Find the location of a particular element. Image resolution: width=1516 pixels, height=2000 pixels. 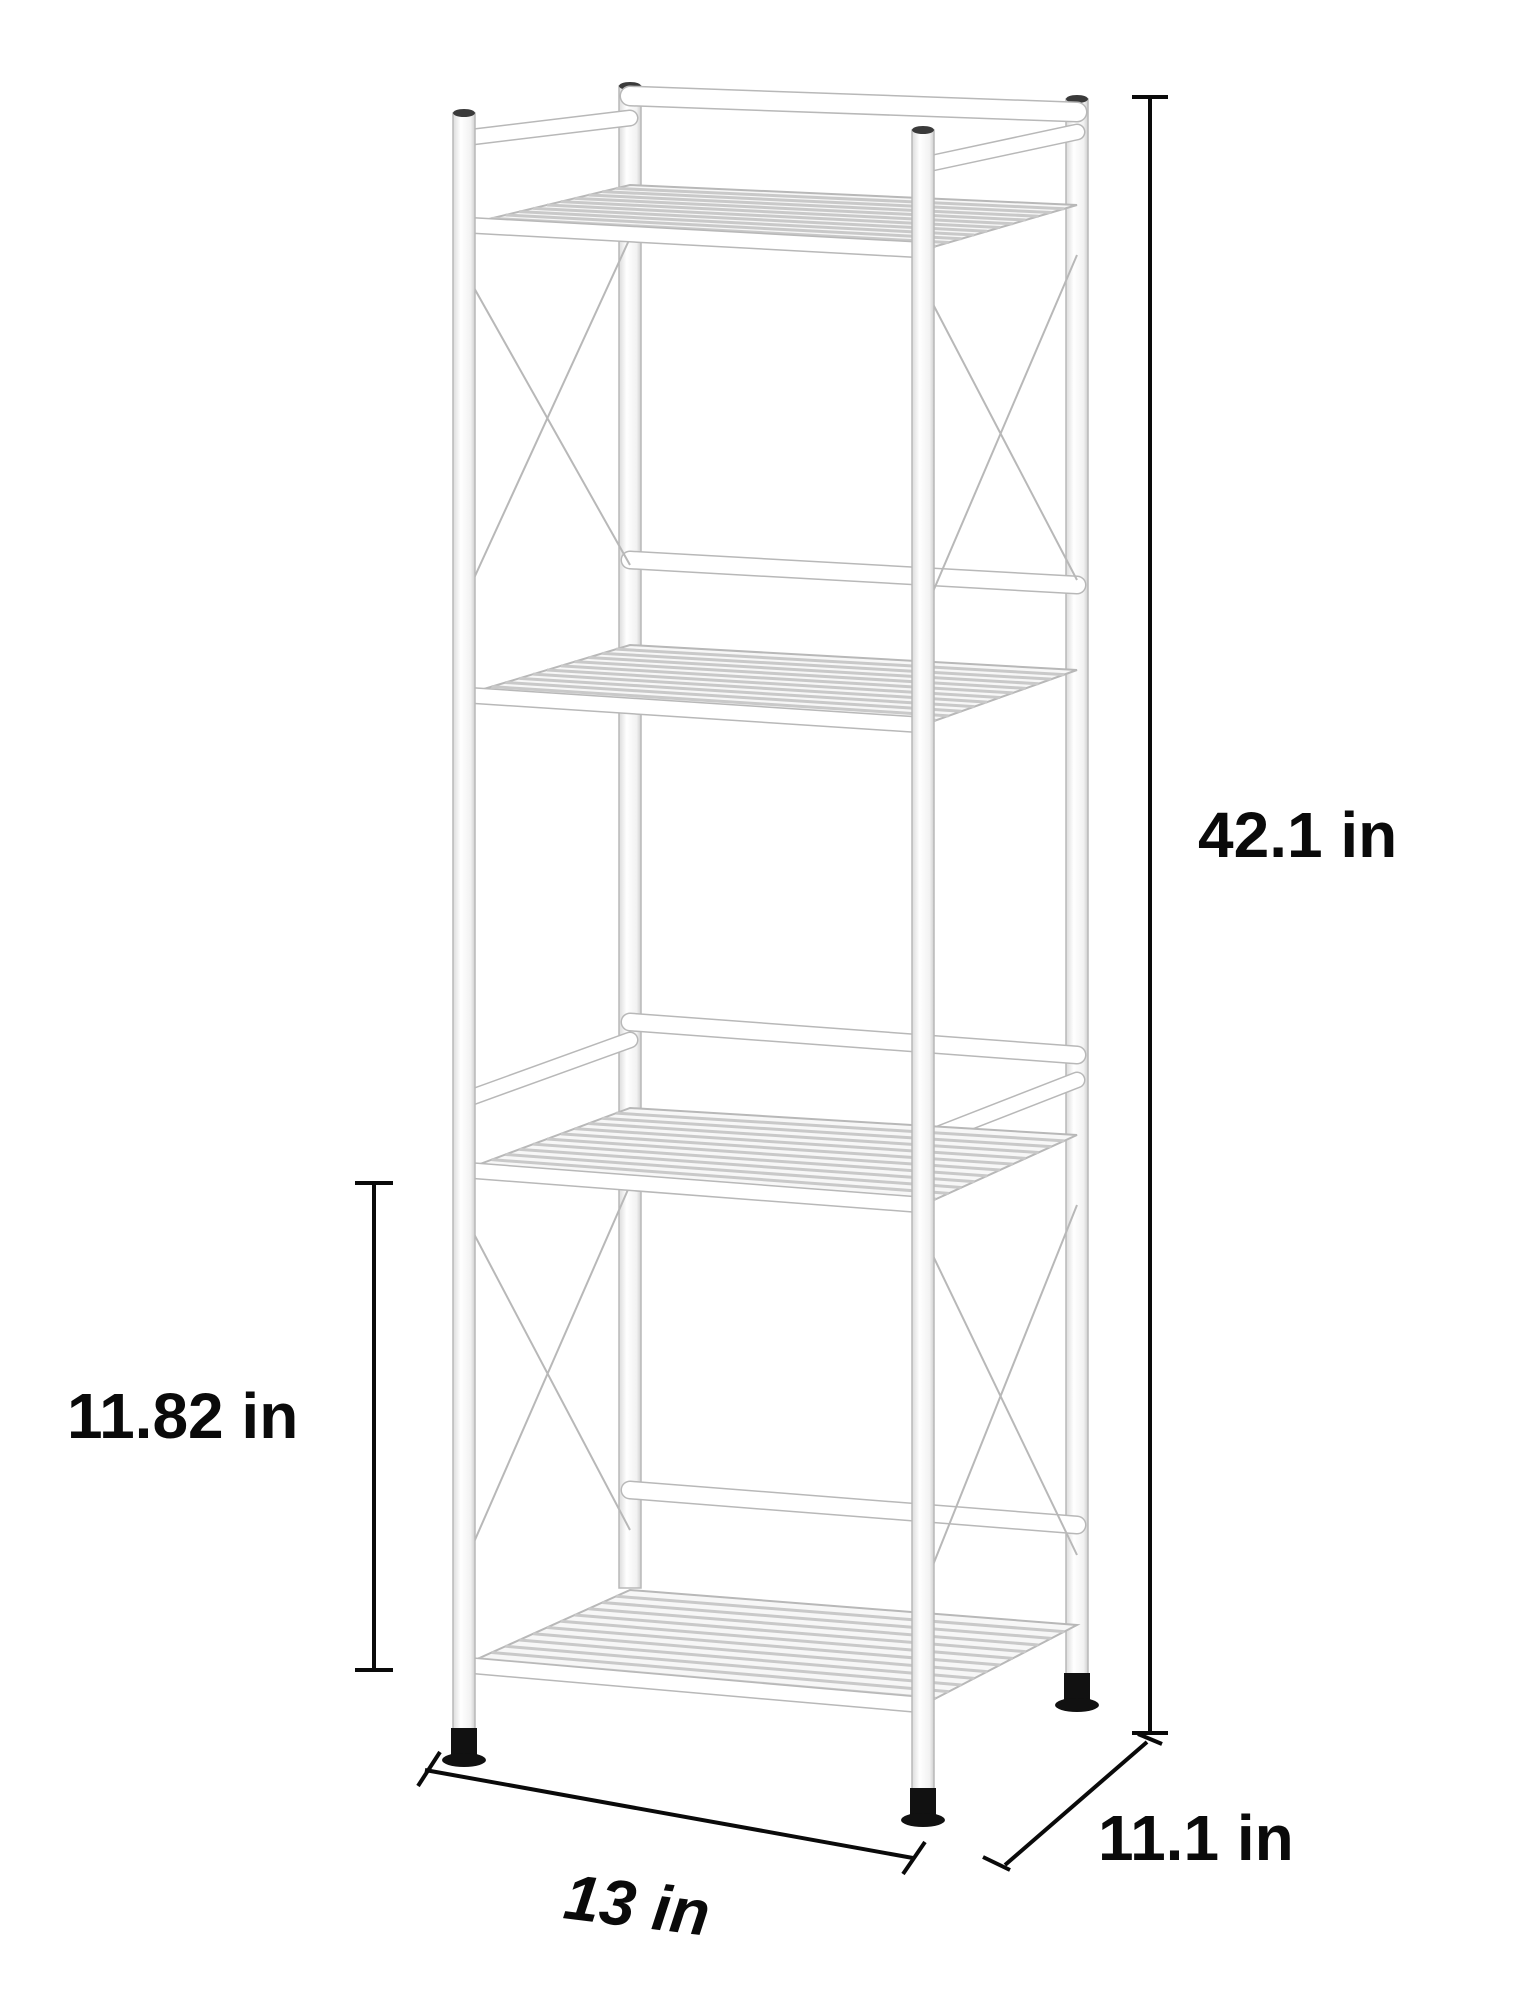

dimension-shelf-gap: 11.82 in is located at coordinates (230, 1426).